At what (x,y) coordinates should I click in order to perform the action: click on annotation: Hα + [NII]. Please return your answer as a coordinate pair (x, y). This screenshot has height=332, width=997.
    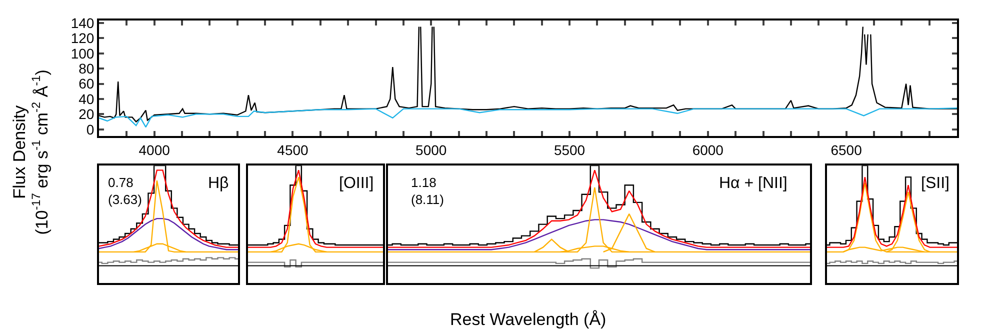
    Looking at the image, I should click on (753, 183).